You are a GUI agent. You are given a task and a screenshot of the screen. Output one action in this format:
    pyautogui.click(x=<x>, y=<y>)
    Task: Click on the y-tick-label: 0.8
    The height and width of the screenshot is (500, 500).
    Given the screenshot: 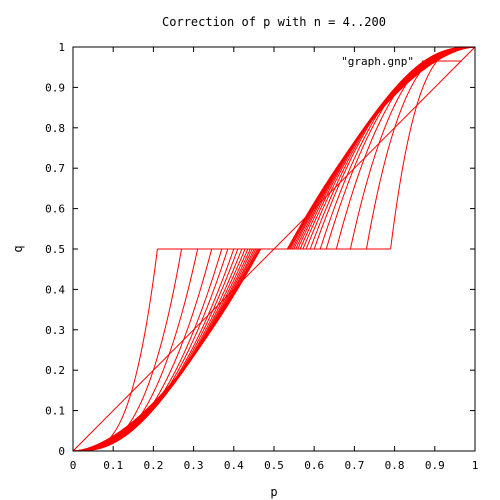 What is the action you would take?
    pyautogui.click(x=55, y=128)
    